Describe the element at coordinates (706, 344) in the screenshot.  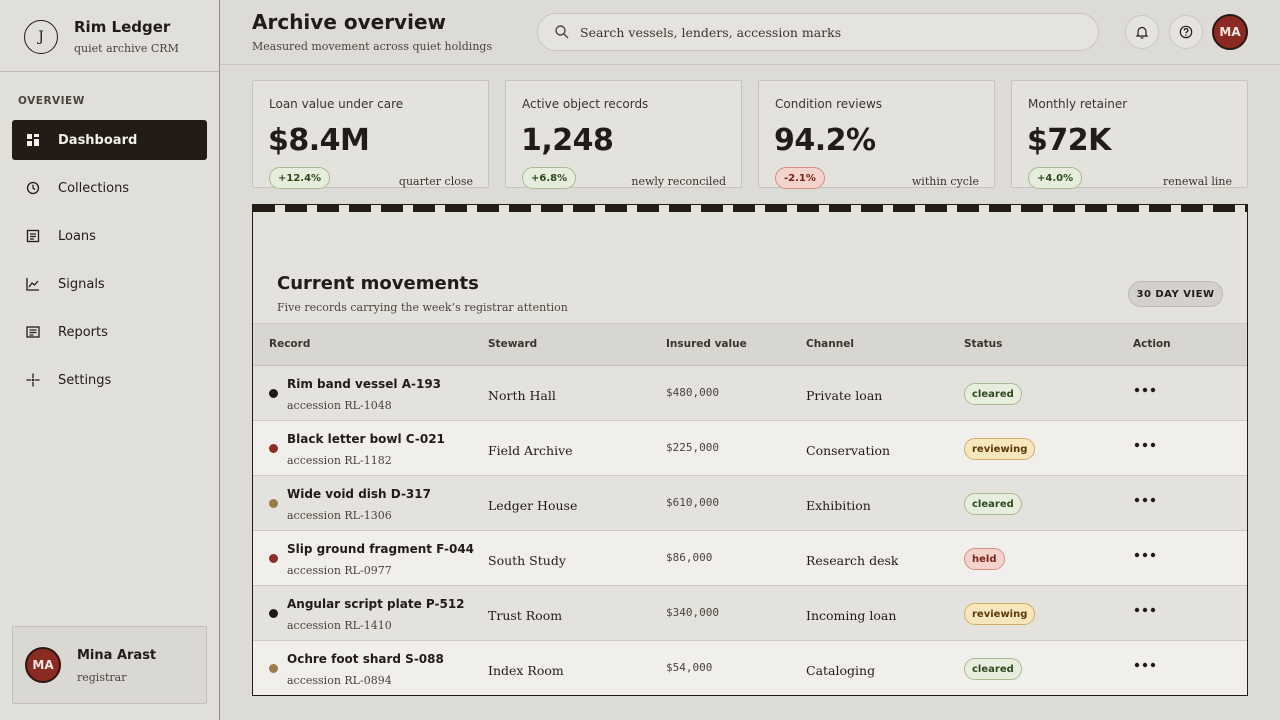
I see `column-header-insured-value: Insured value` at that location.